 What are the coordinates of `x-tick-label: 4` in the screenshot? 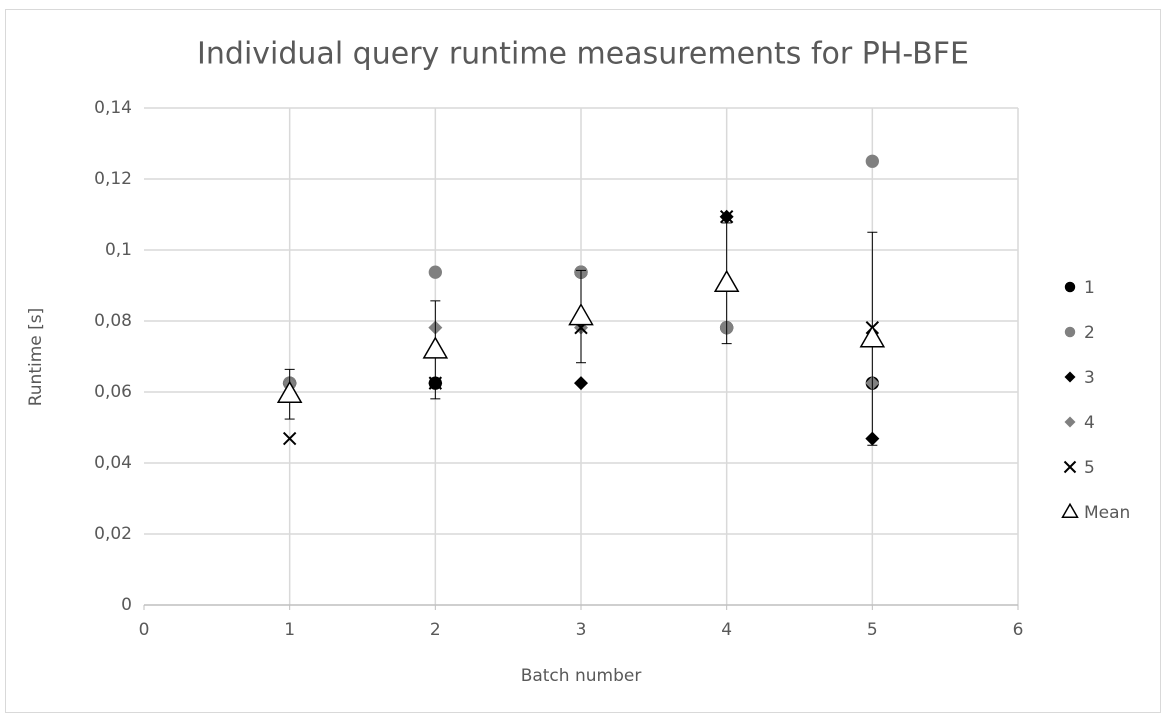 It's located at (726, 630).